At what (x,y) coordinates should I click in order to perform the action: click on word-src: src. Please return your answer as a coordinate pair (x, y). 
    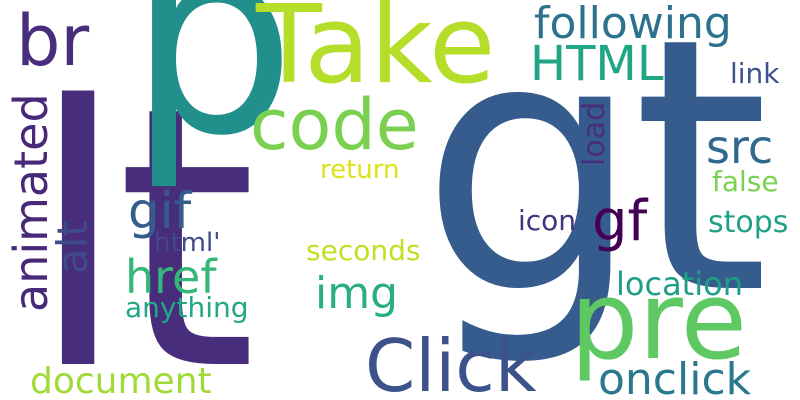
    Looking at the image, I should click on (740, 147).